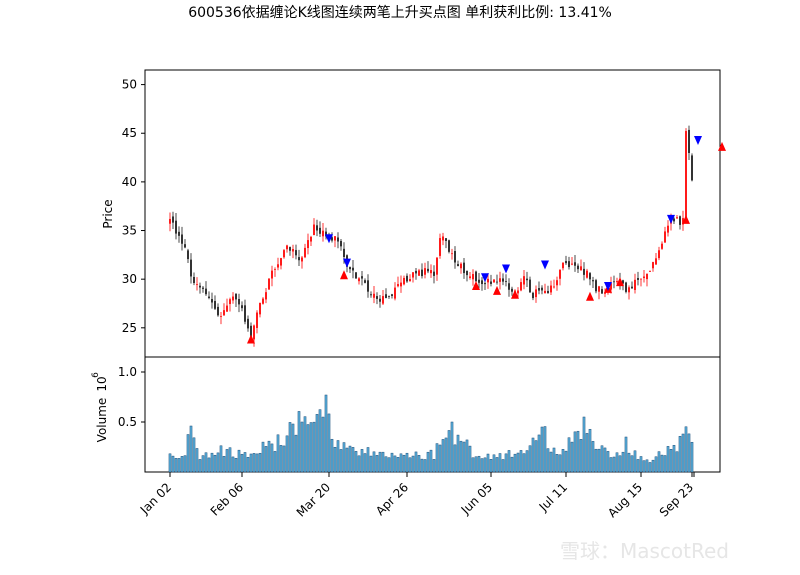  Describe the element at coordinates (129, 85) in the screenshot. I see `price-y-tick-label: 50` at that location.